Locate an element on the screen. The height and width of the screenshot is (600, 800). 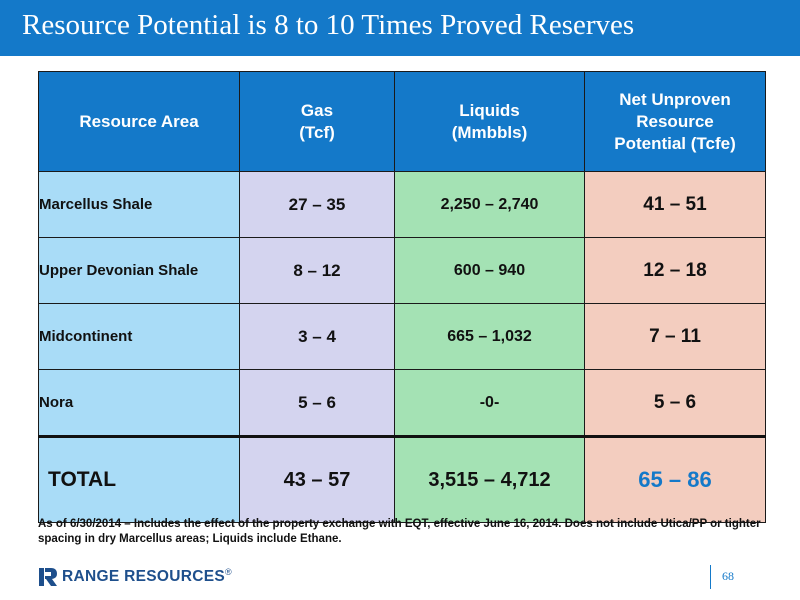
header-liquids-line-1: Liquids is located at coordinates (489, 110).